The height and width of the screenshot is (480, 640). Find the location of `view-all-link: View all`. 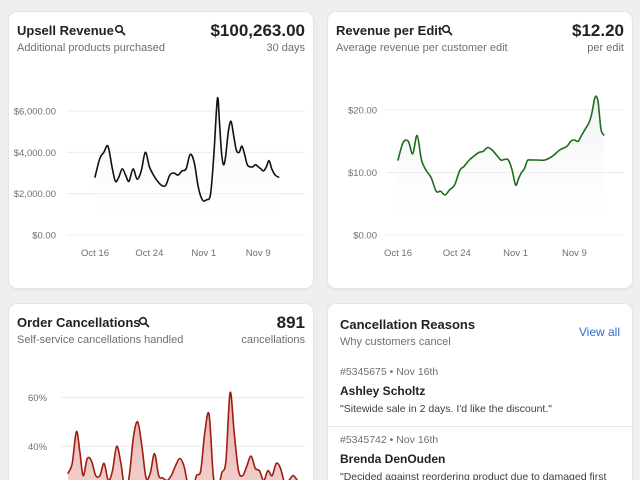

view-all-link: View all is located at coordinates (599, 332).